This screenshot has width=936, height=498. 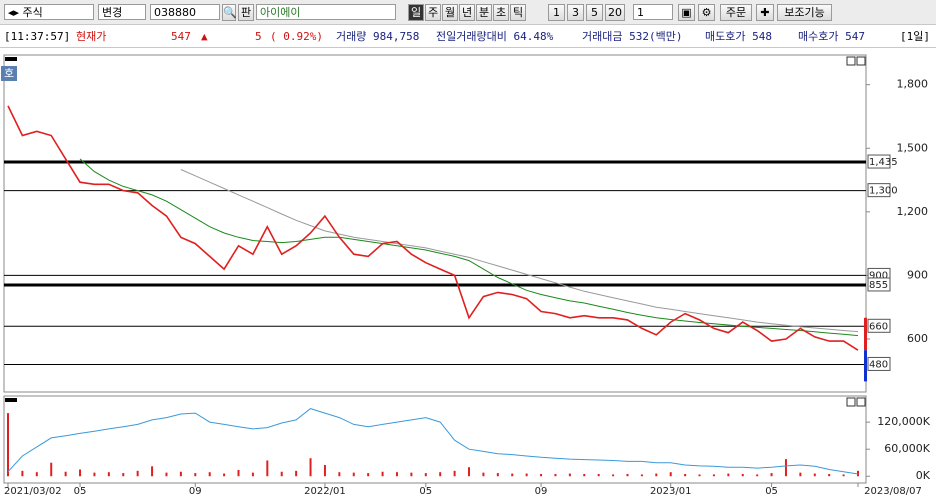 I want to click on change: 변경, so click(x=112, y=12).